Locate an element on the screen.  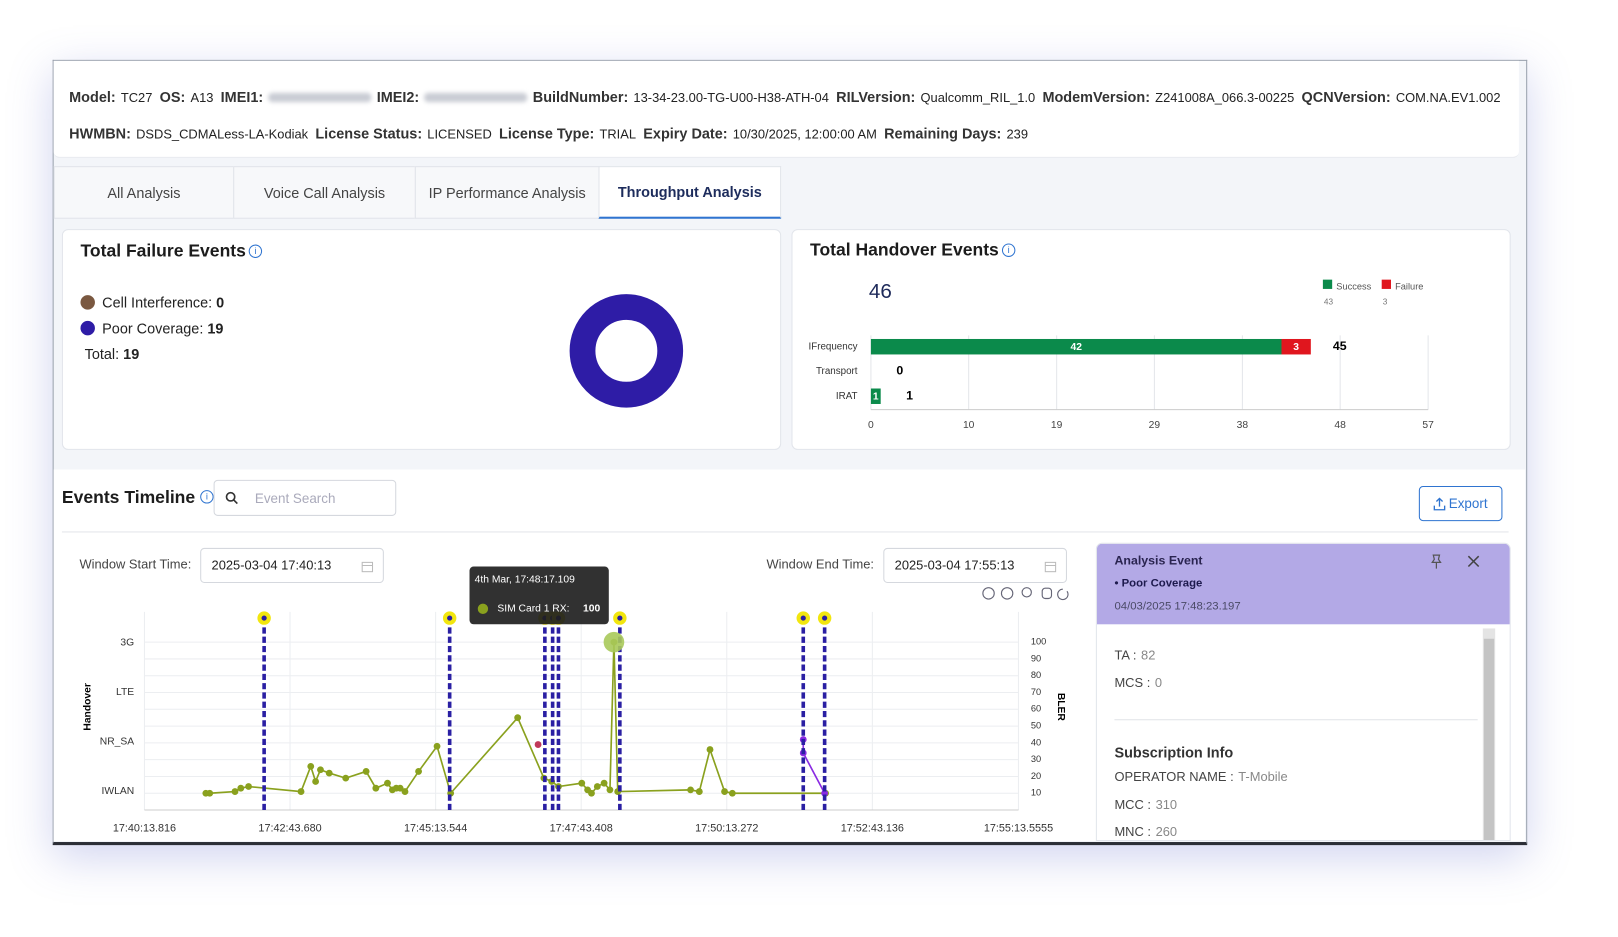
info-label: Expiry Date: is located at coordinates (685, 133).